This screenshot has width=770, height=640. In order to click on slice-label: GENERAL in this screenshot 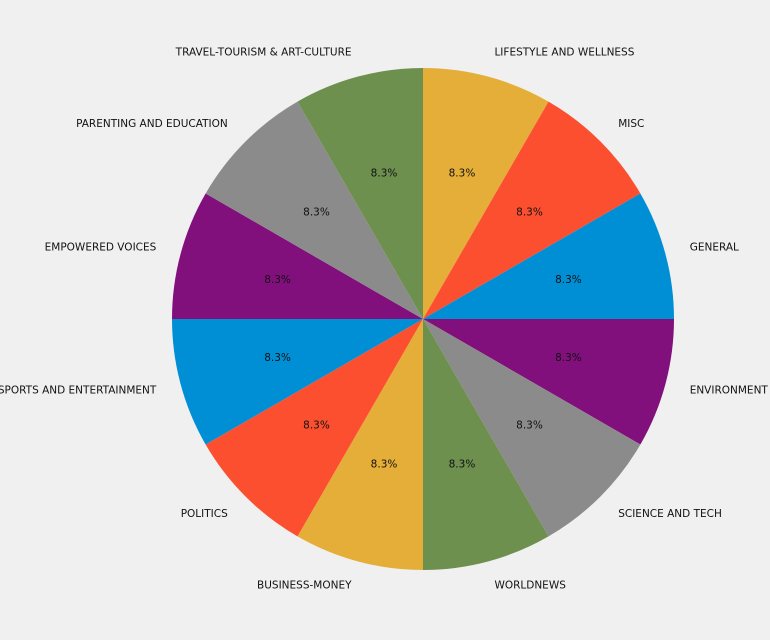, I will do `click(714, 248)`.